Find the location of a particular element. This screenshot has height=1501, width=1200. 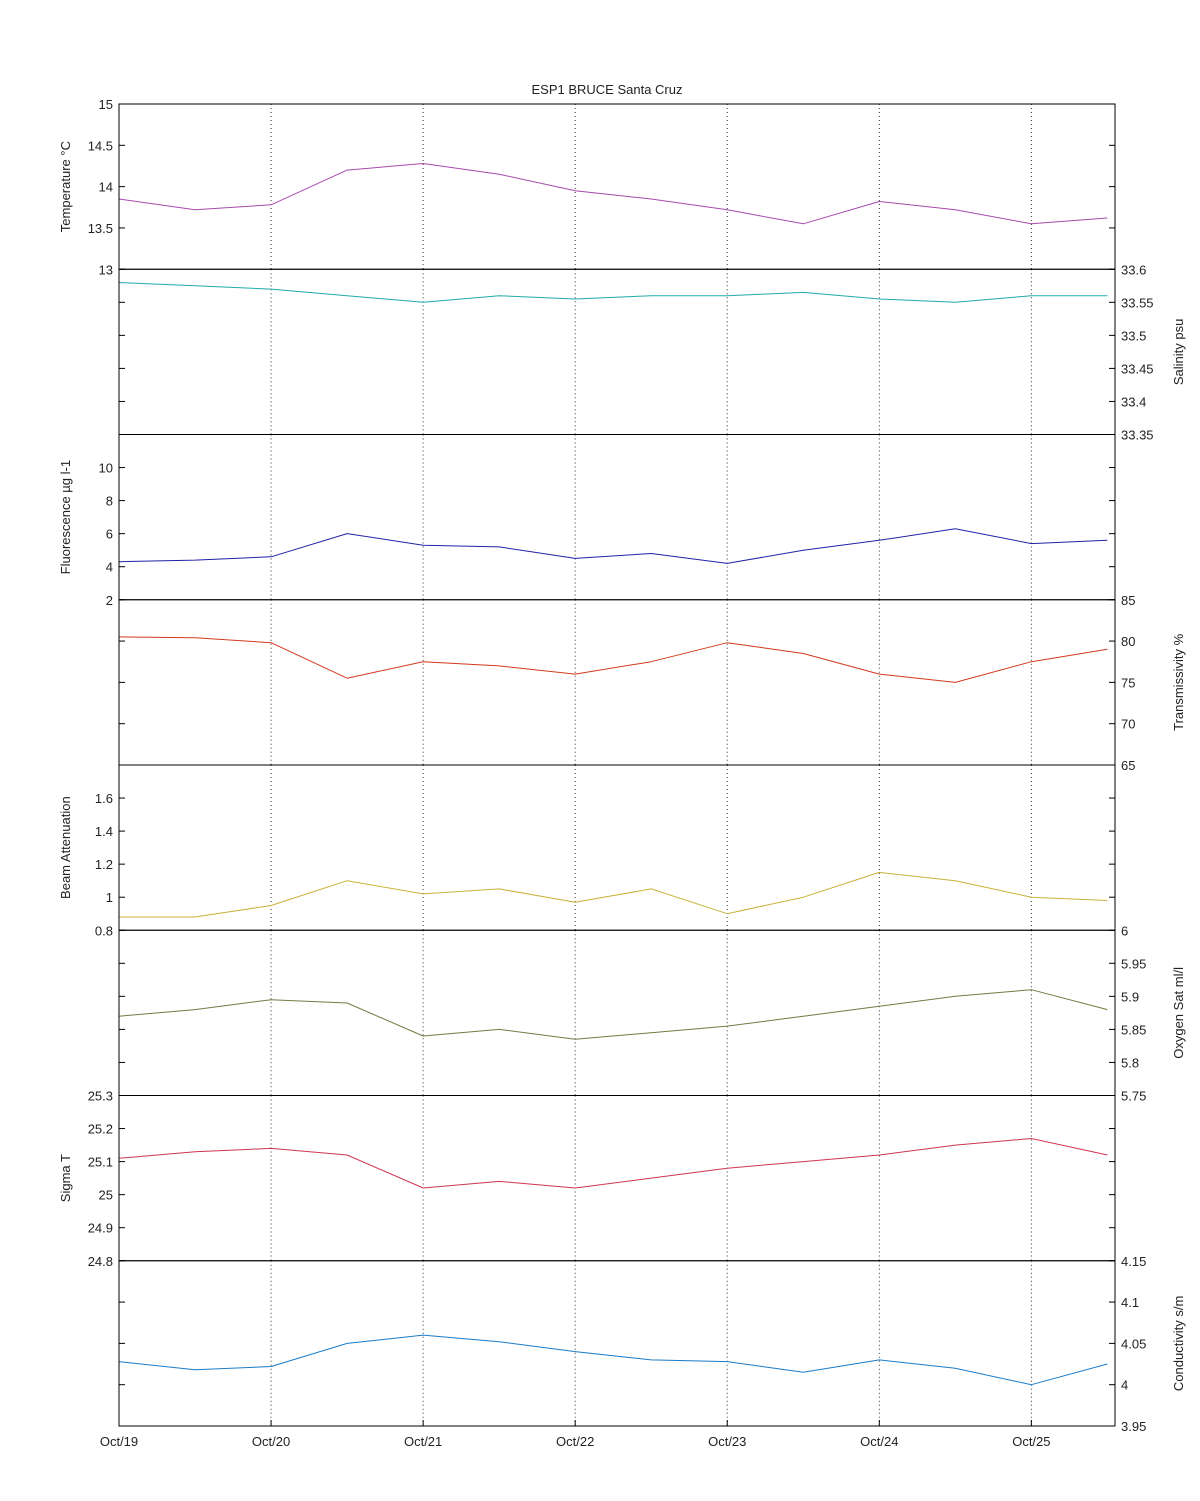

y-tick-label: 0.8 is located at coordinates (104, 930).